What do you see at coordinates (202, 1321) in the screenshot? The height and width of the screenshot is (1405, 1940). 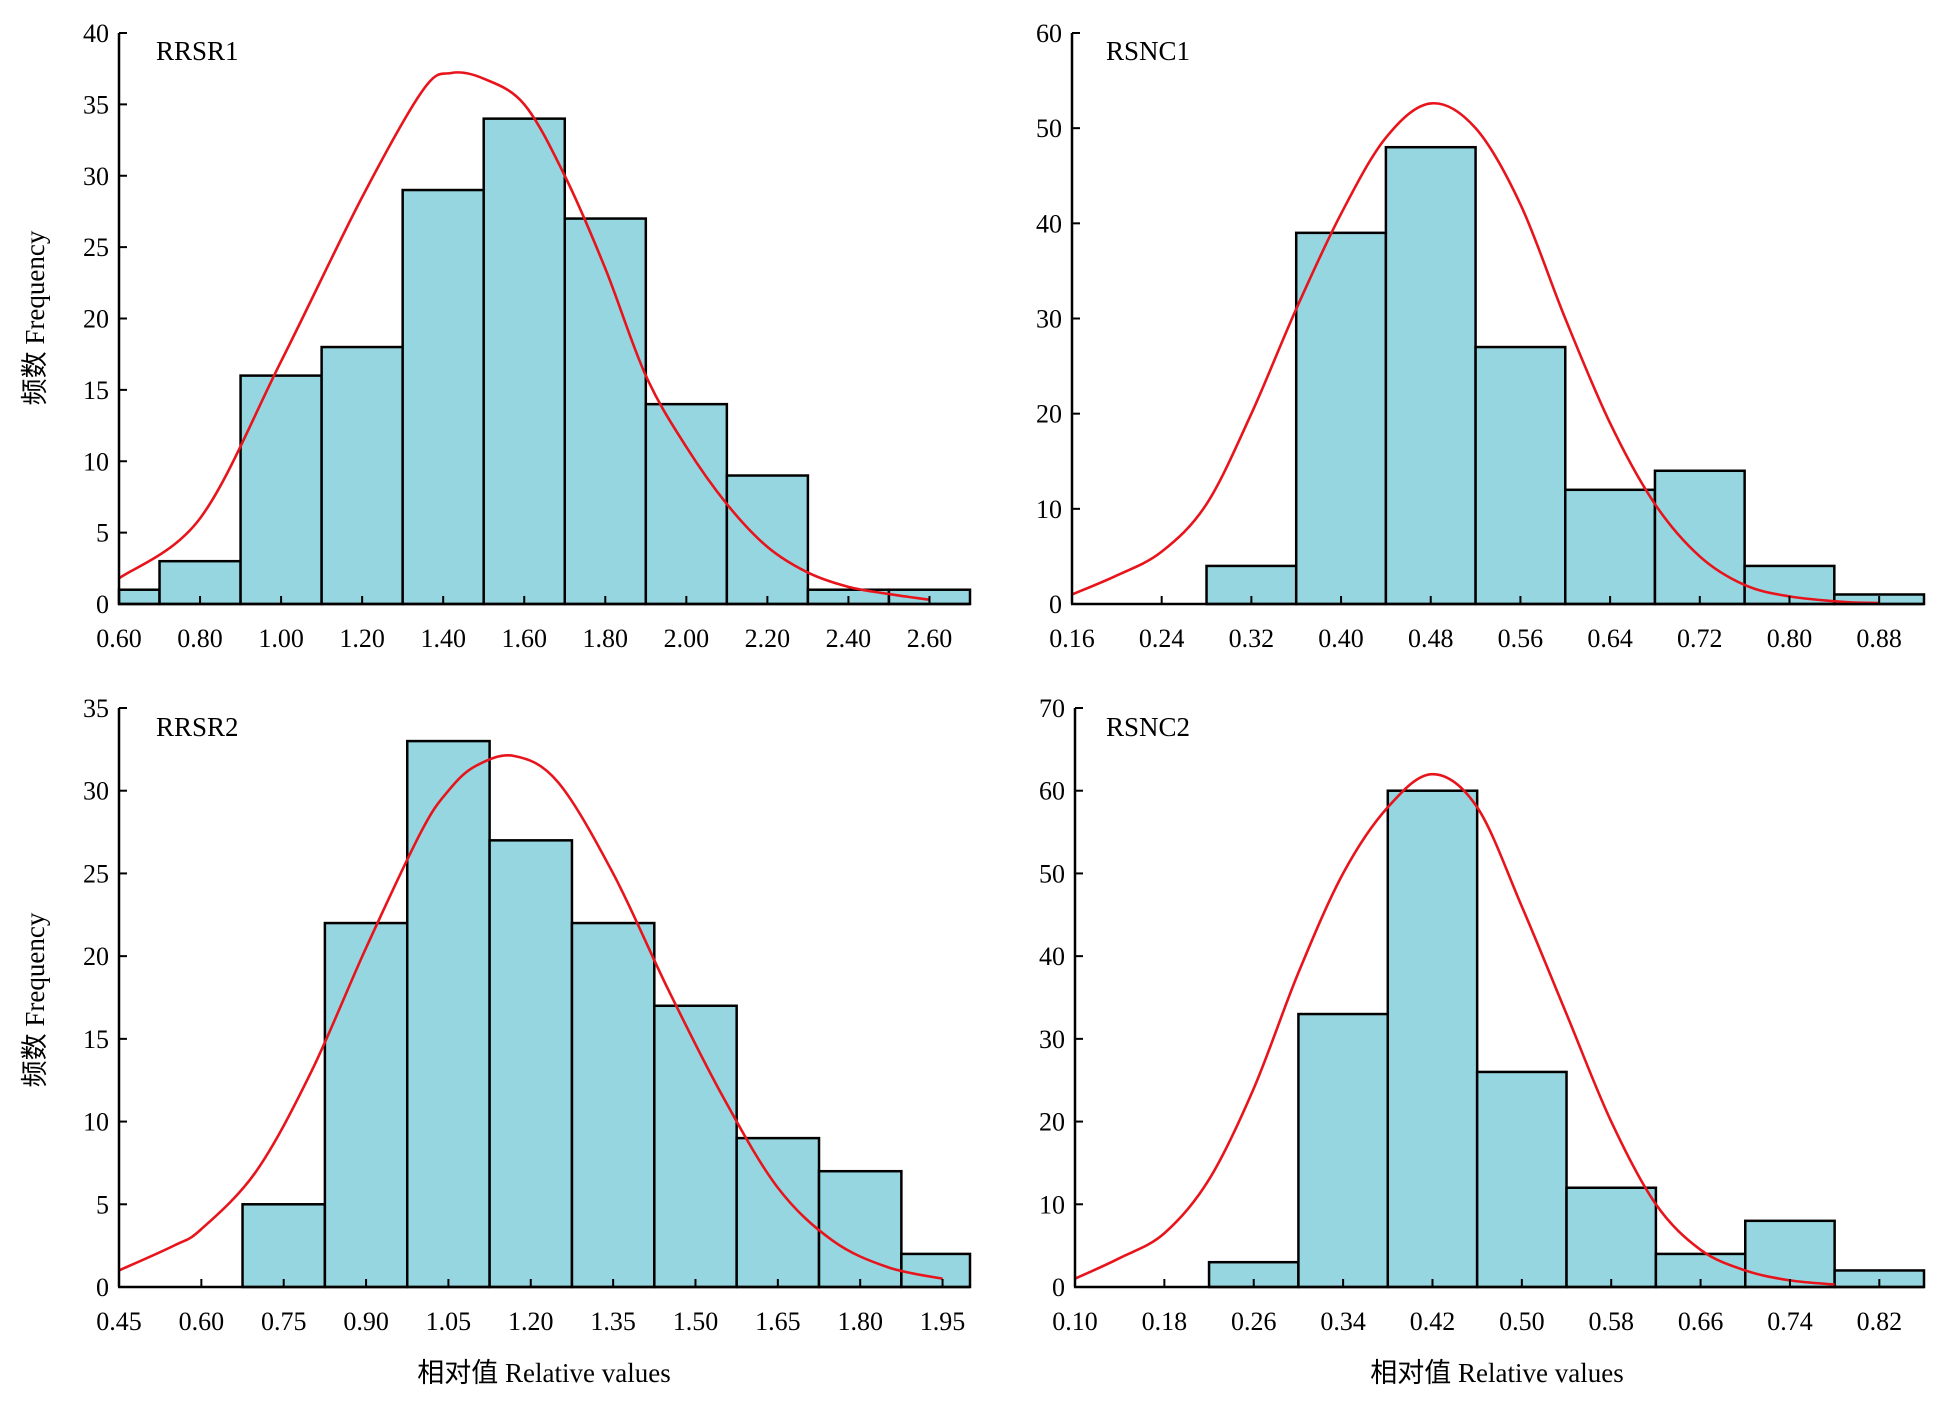 I see `x-tick-label: 0.60` at bounding box center [202, 1321].